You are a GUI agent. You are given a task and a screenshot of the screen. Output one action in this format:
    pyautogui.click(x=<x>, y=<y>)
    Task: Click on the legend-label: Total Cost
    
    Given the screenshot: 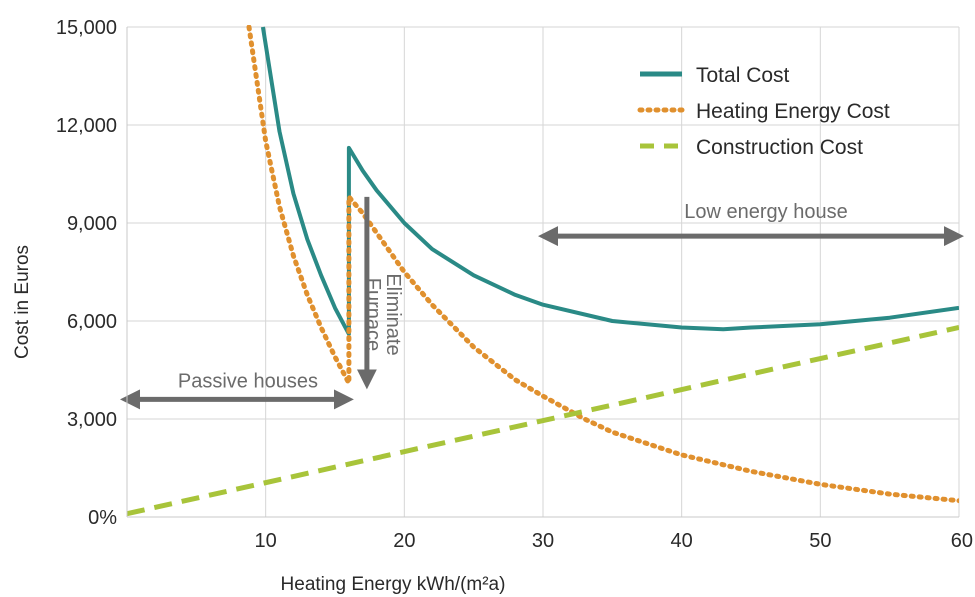 What is the action you would take?
    pyautogui.click(x=743, y=75)
    